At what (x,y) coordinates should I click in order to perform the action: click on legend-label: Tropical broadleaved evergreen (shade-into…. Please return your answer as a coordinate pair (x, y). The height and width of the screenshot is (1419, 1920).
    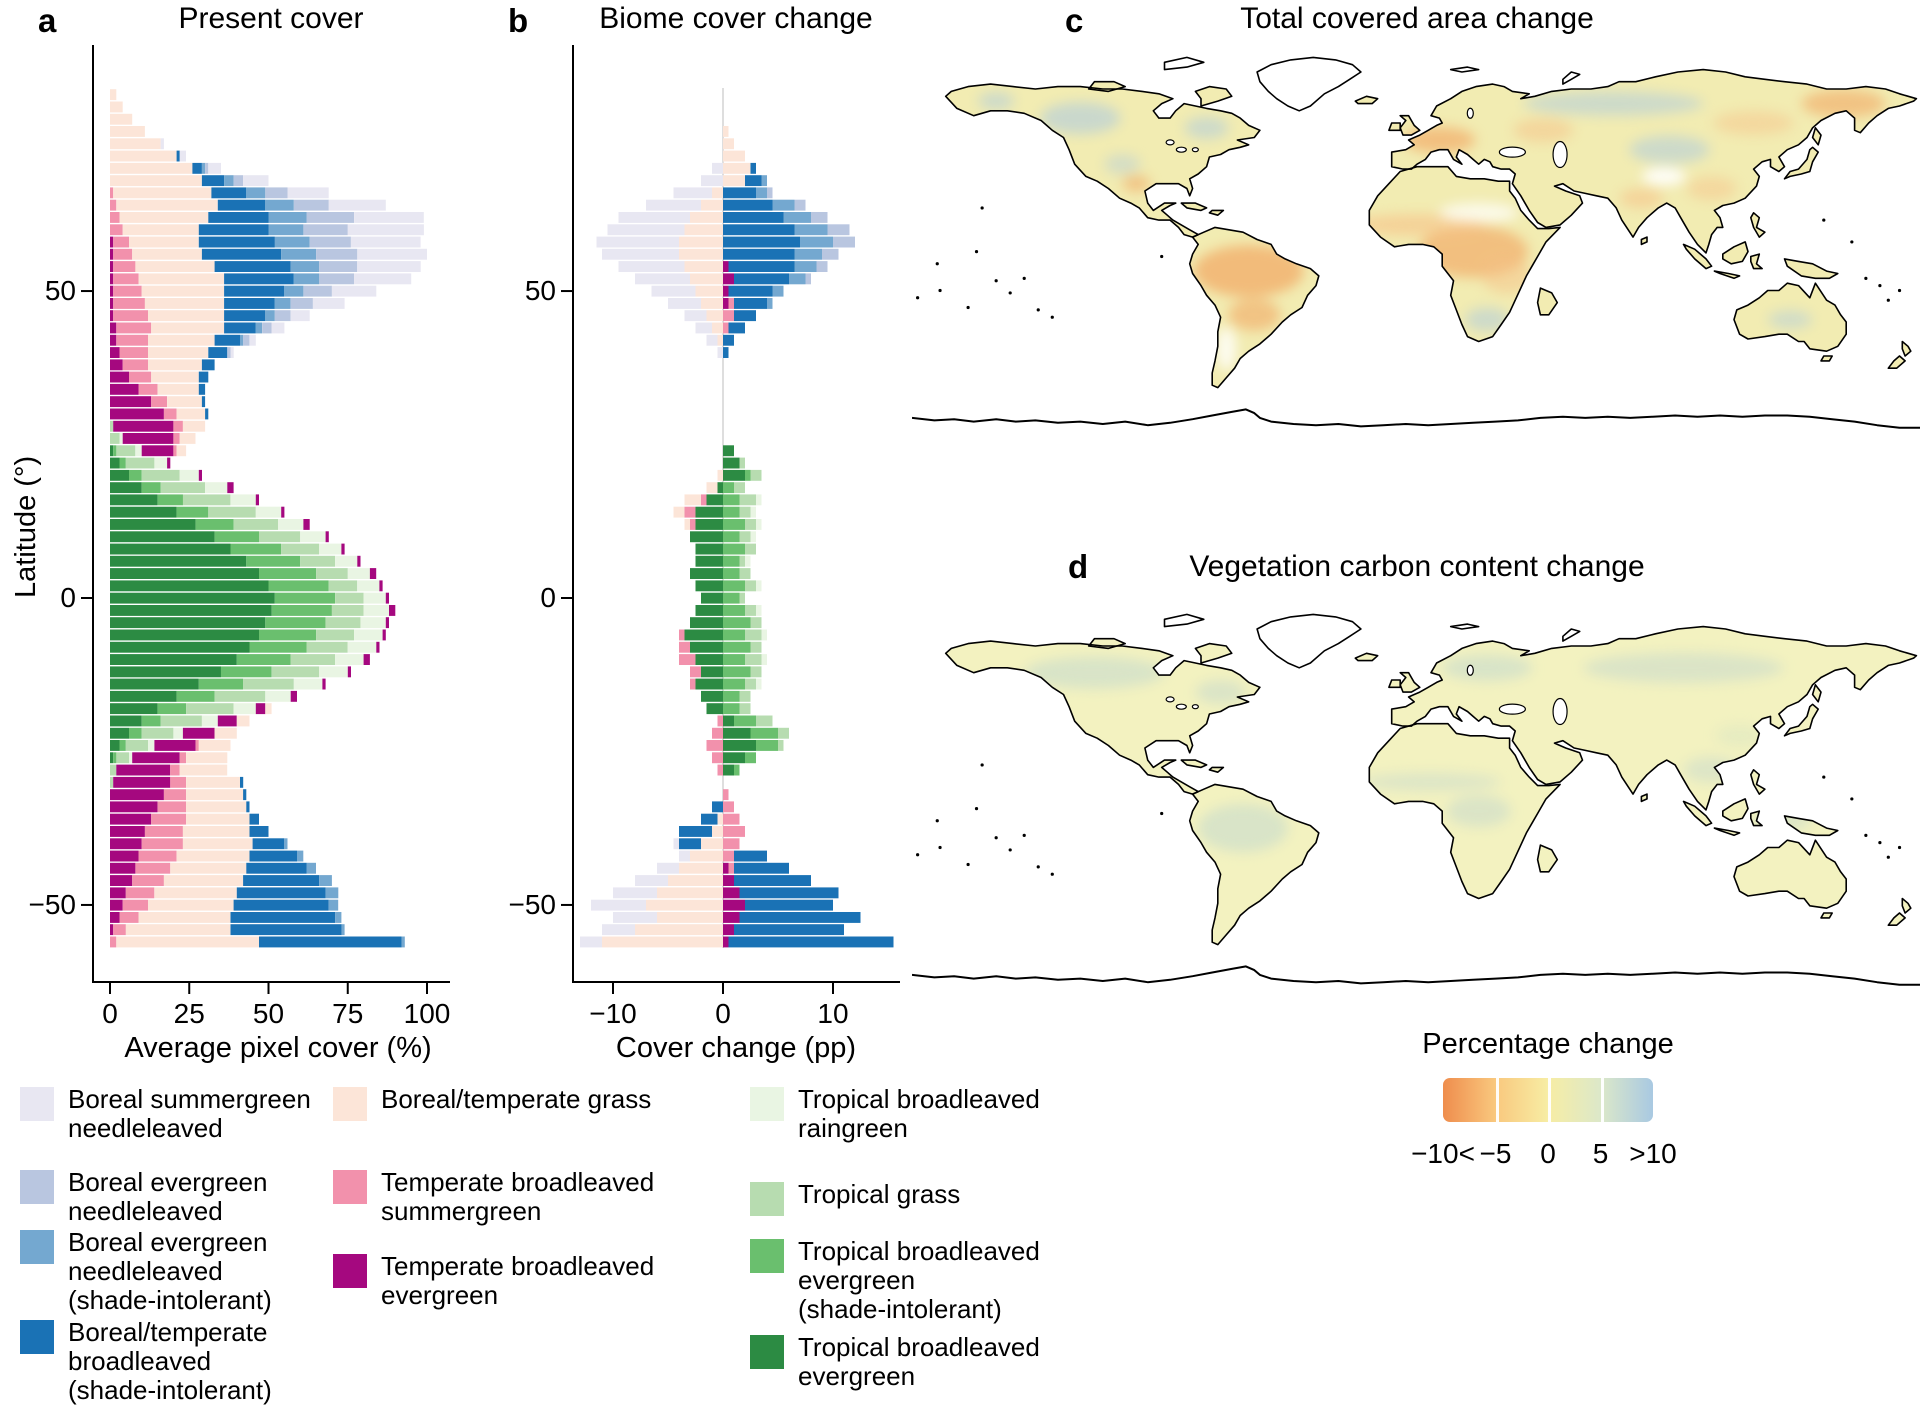
    Looking at the image, I should click on (919, 1280).